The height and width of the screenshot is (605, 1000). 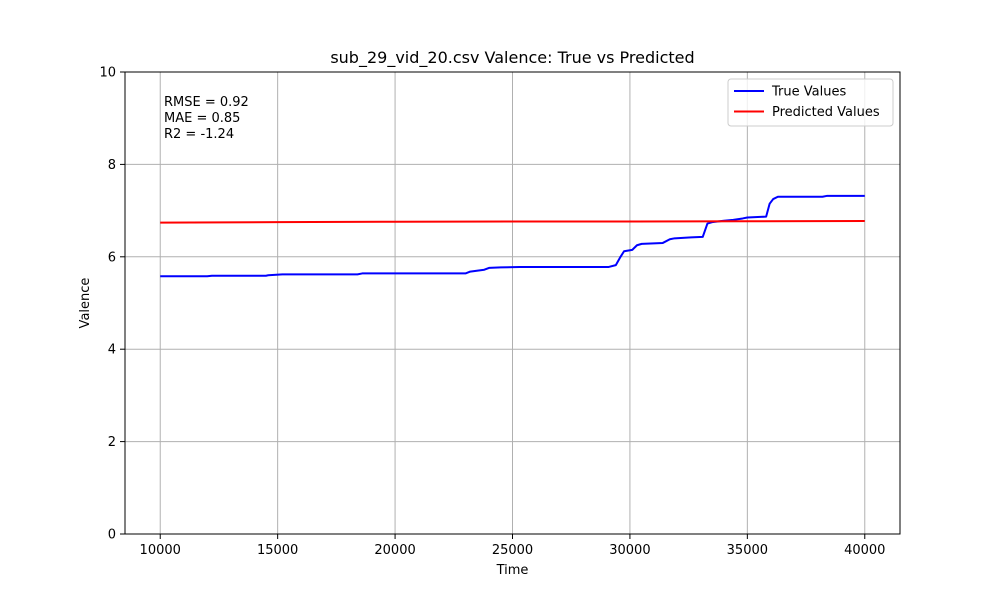 What do you see at coordinates (112, 165) in the screenshot?
I see `y-tick-label: 8` at bounding box center [112, 165].